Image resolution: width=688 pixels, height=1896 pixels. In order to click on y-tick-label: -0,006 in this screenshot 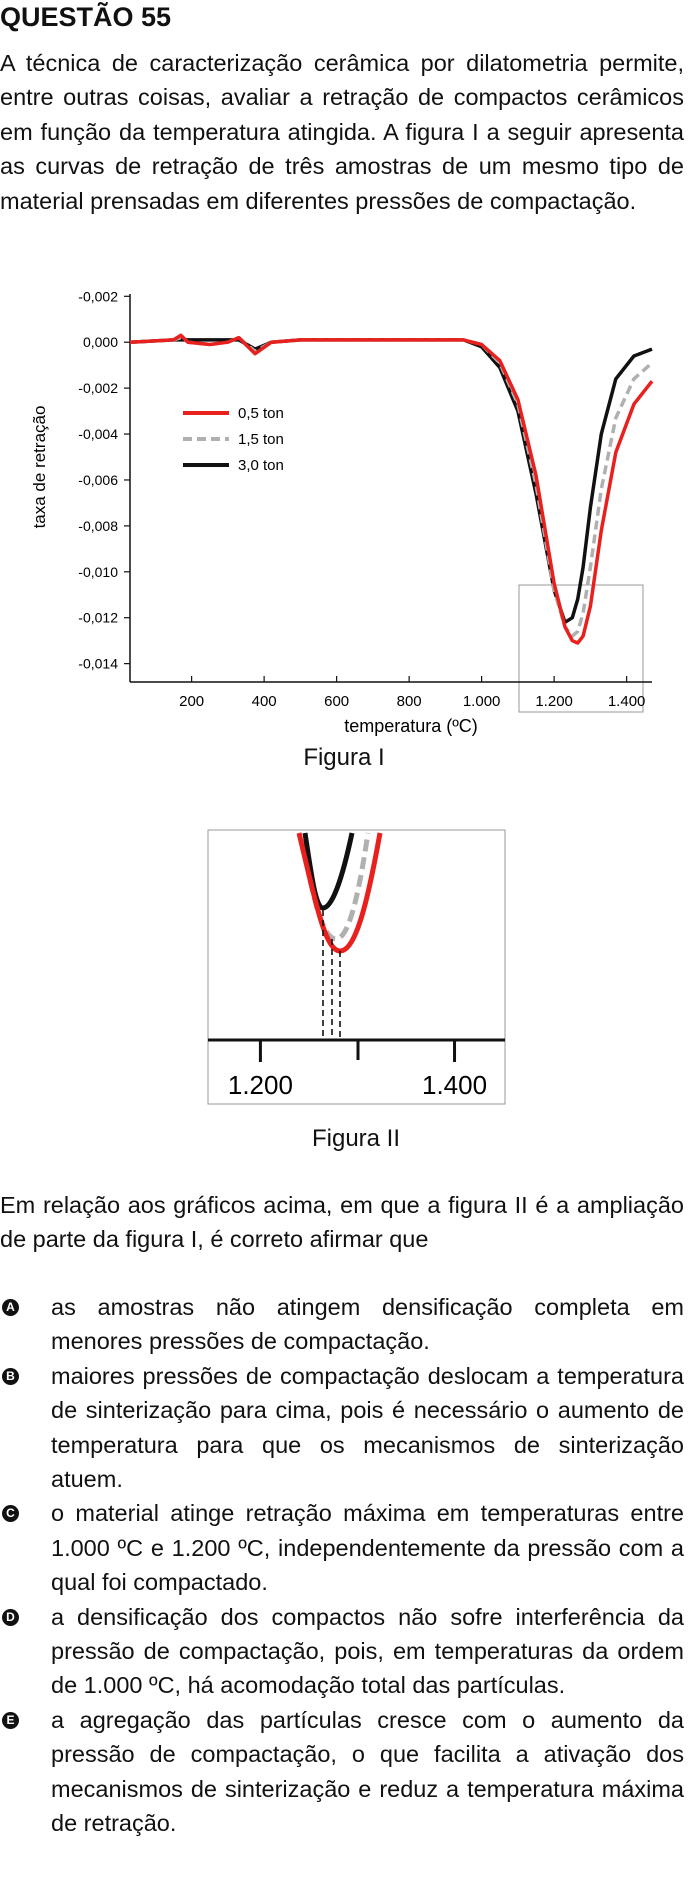, I will do `click(98, 480)`.